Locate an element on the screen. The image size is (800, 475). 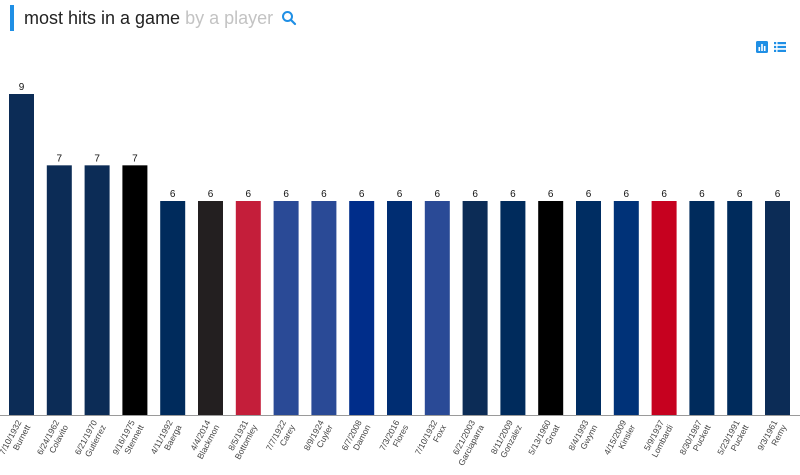
search-icon is located at coordinates (289, 18).